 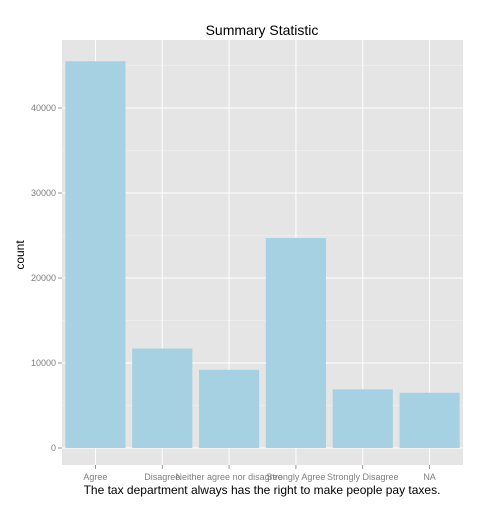 I want to click on x-tick-label: Disagree, so click(x=162, y=477).